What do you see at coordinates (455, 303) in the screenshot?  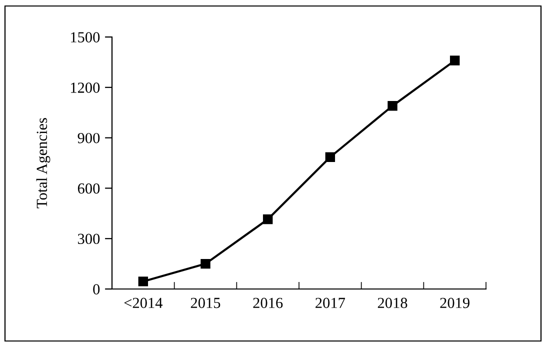 I see `x-tick-label: 2019` at bounding box center [455, 303].